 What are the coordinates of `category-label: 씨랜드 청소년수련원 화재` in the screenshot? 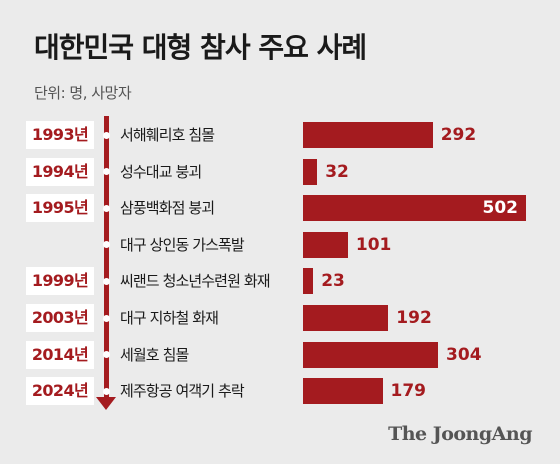 It's located at (195, 281).